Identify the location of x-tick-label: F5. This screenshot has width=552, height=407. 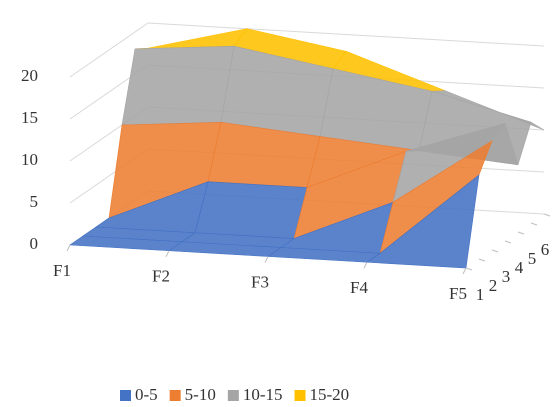
(458, 293).